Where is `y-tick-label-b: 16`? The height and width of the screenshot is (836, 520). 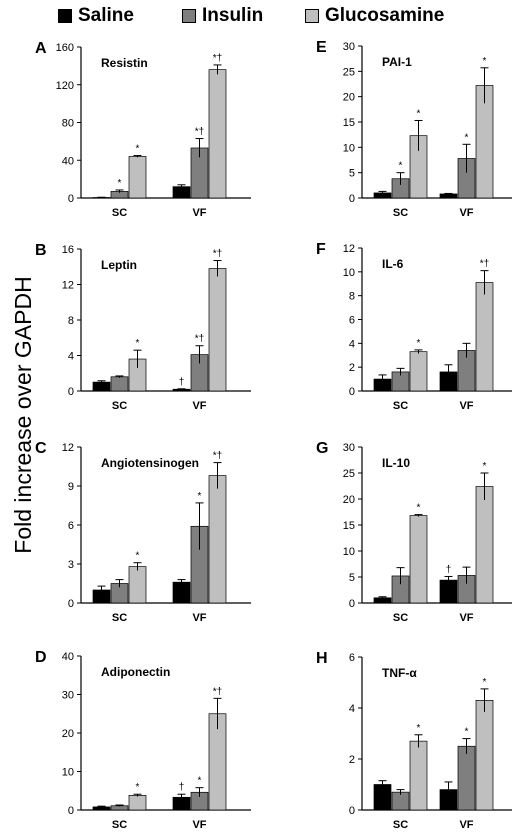
y-tick-label-b: 16 is located at coordinates (68, 250).